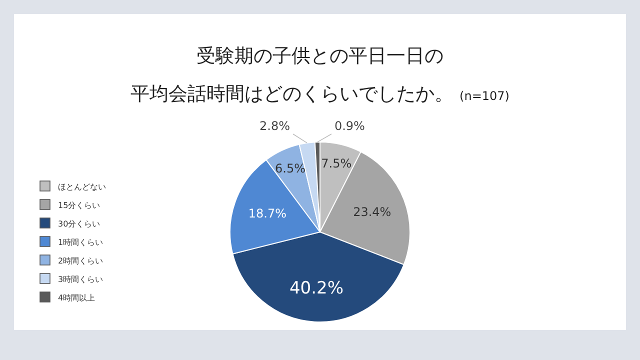 Image resolution: width=640 pixels, height=360 pixels. What do you see at coordinates (81, 242) in the screenshot?
I see `legend-label: 1時間くらい` at bounding box center [81, 242].